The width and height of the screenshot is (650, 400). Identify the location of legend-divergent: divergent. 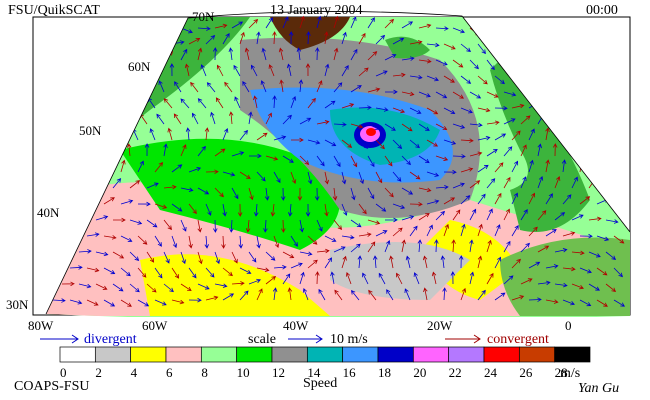
(110, 339).